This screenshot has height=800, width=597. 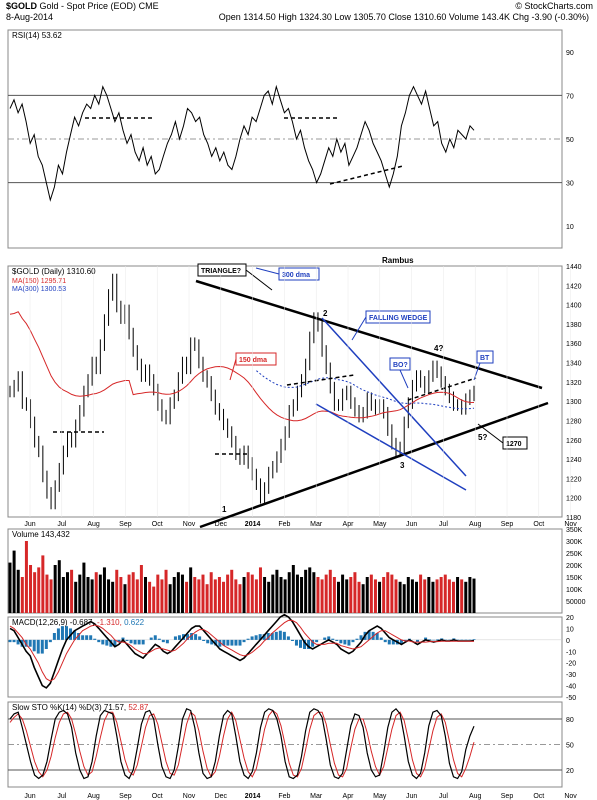 What do you see at coordinates (221, 796) in the screenshot?
I see `bottom-x-tick: Dec` at bounding box center [221, 796].